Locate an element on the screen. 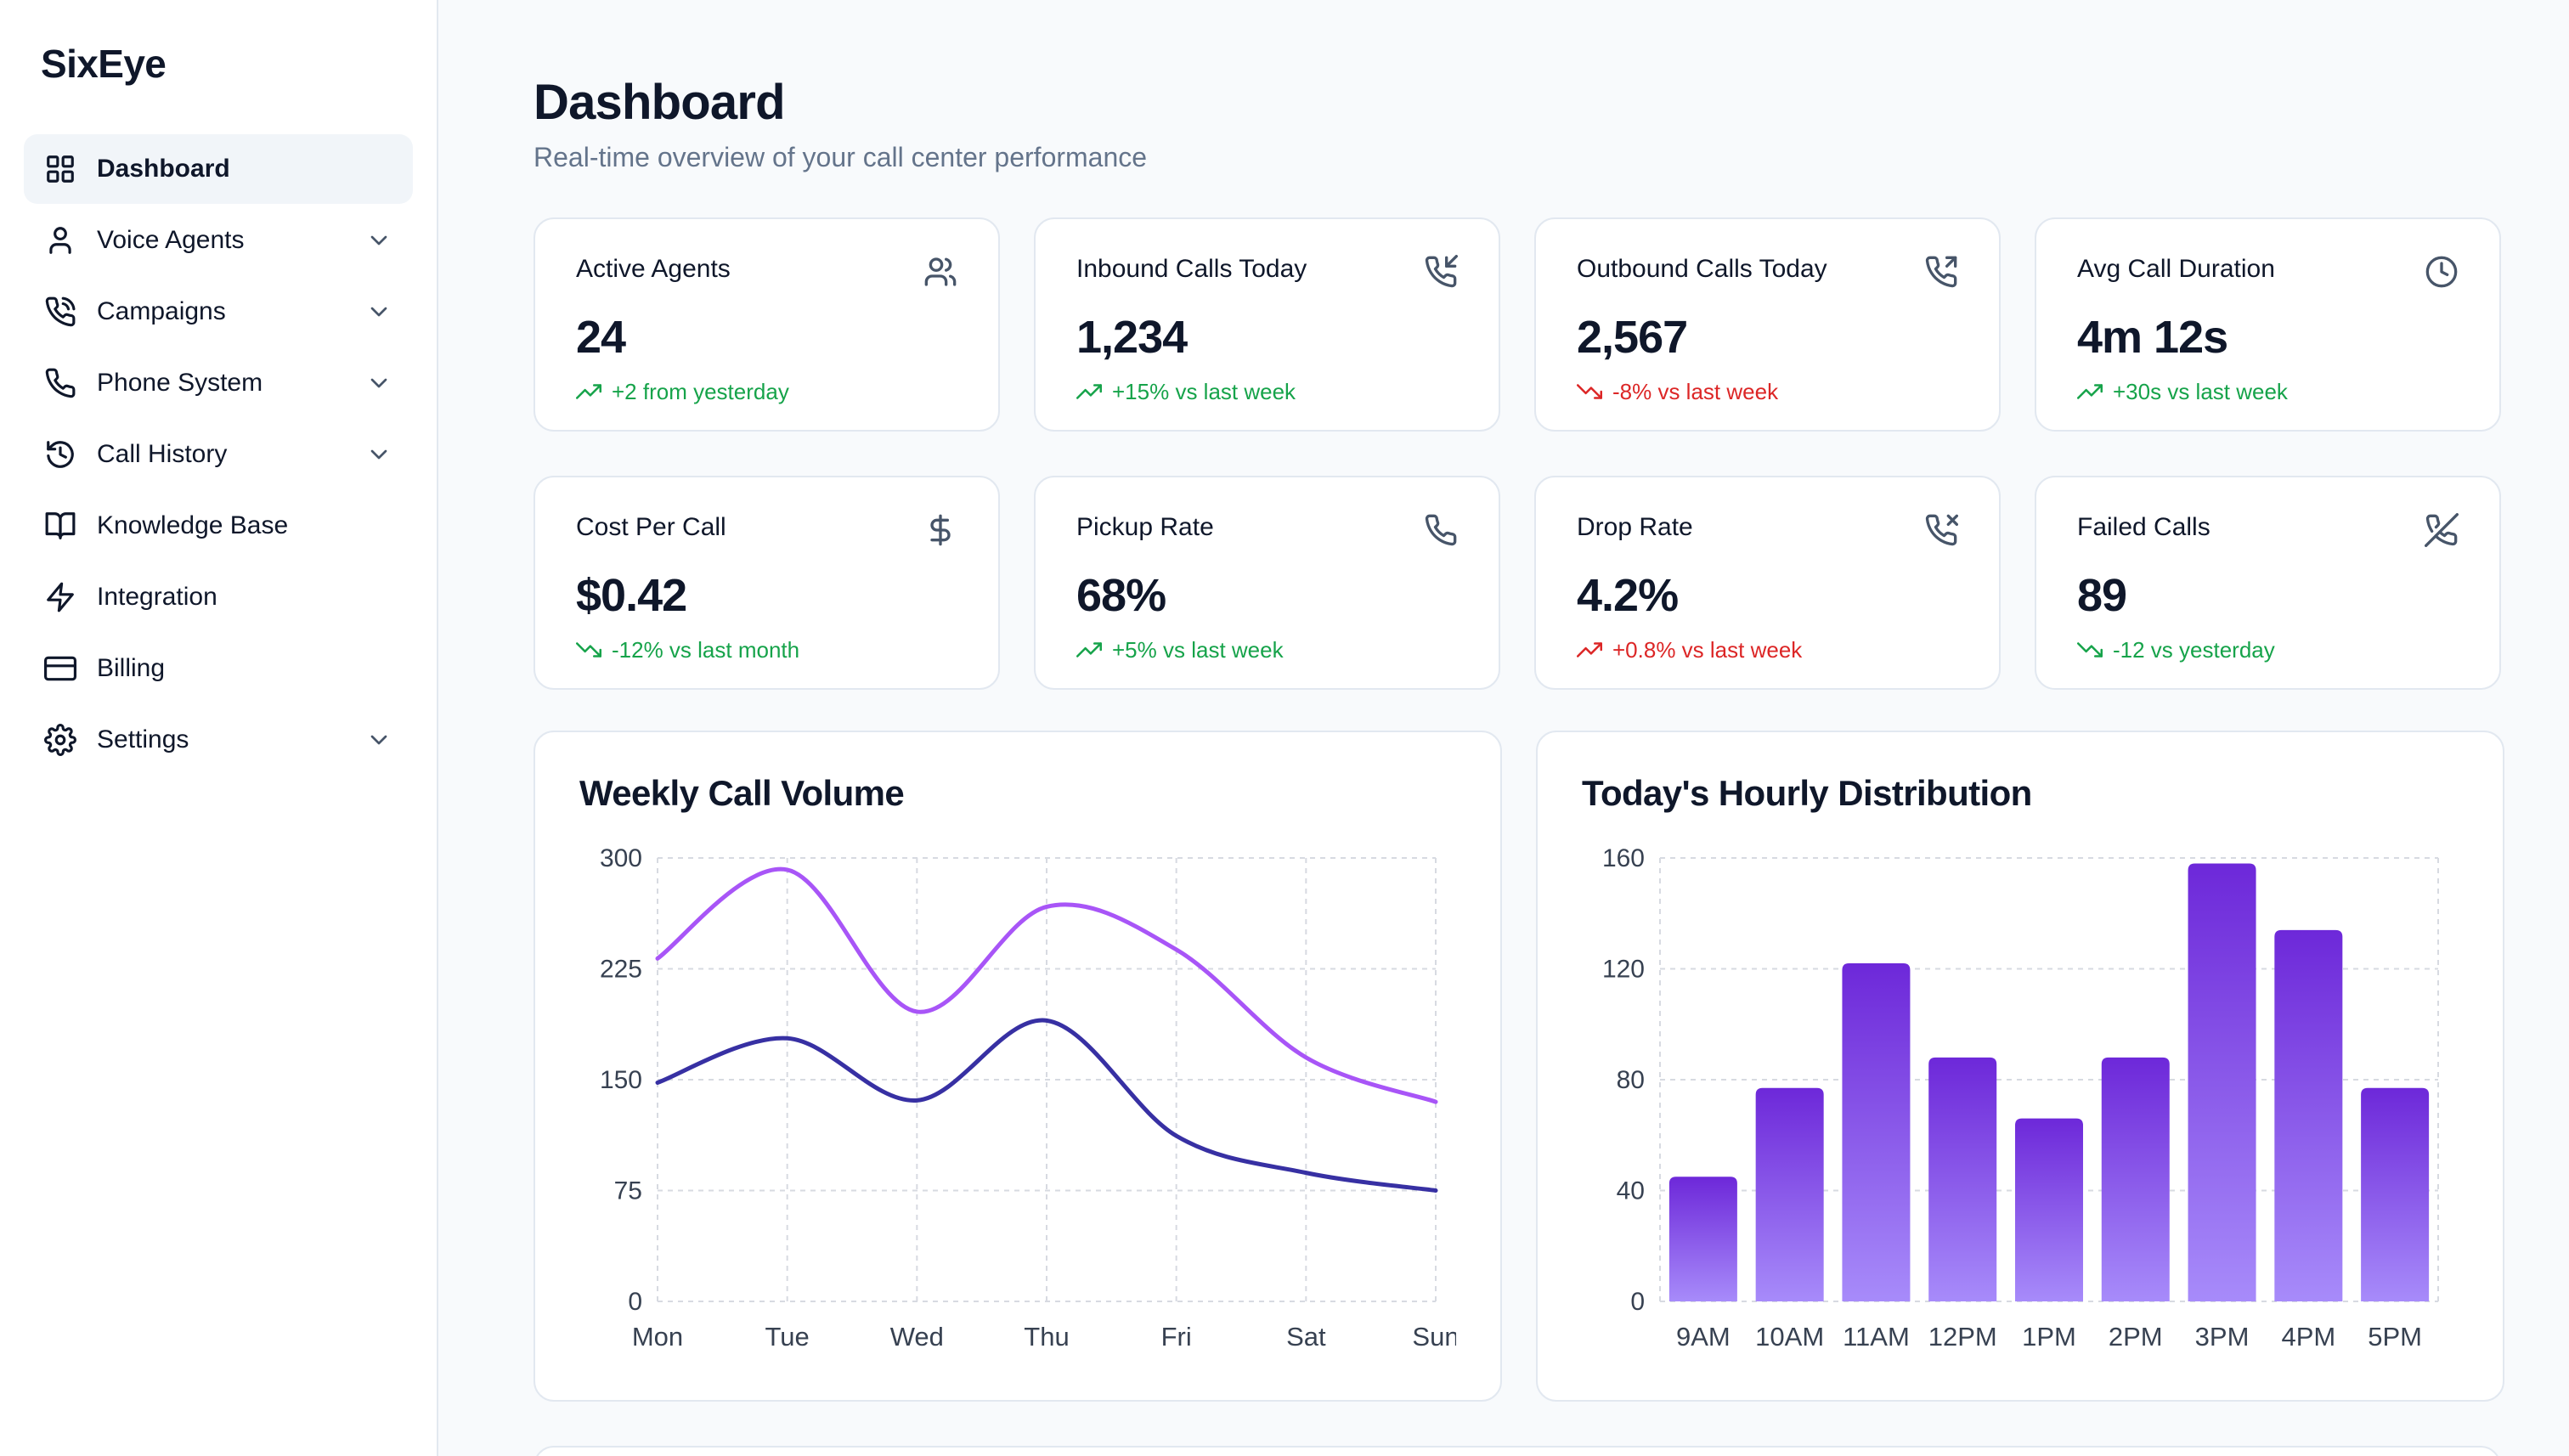 Image resolution: width=2569 pixels, height=1456 pixels. x-tick-label: Sat is located at coordinates (1306, 1337).